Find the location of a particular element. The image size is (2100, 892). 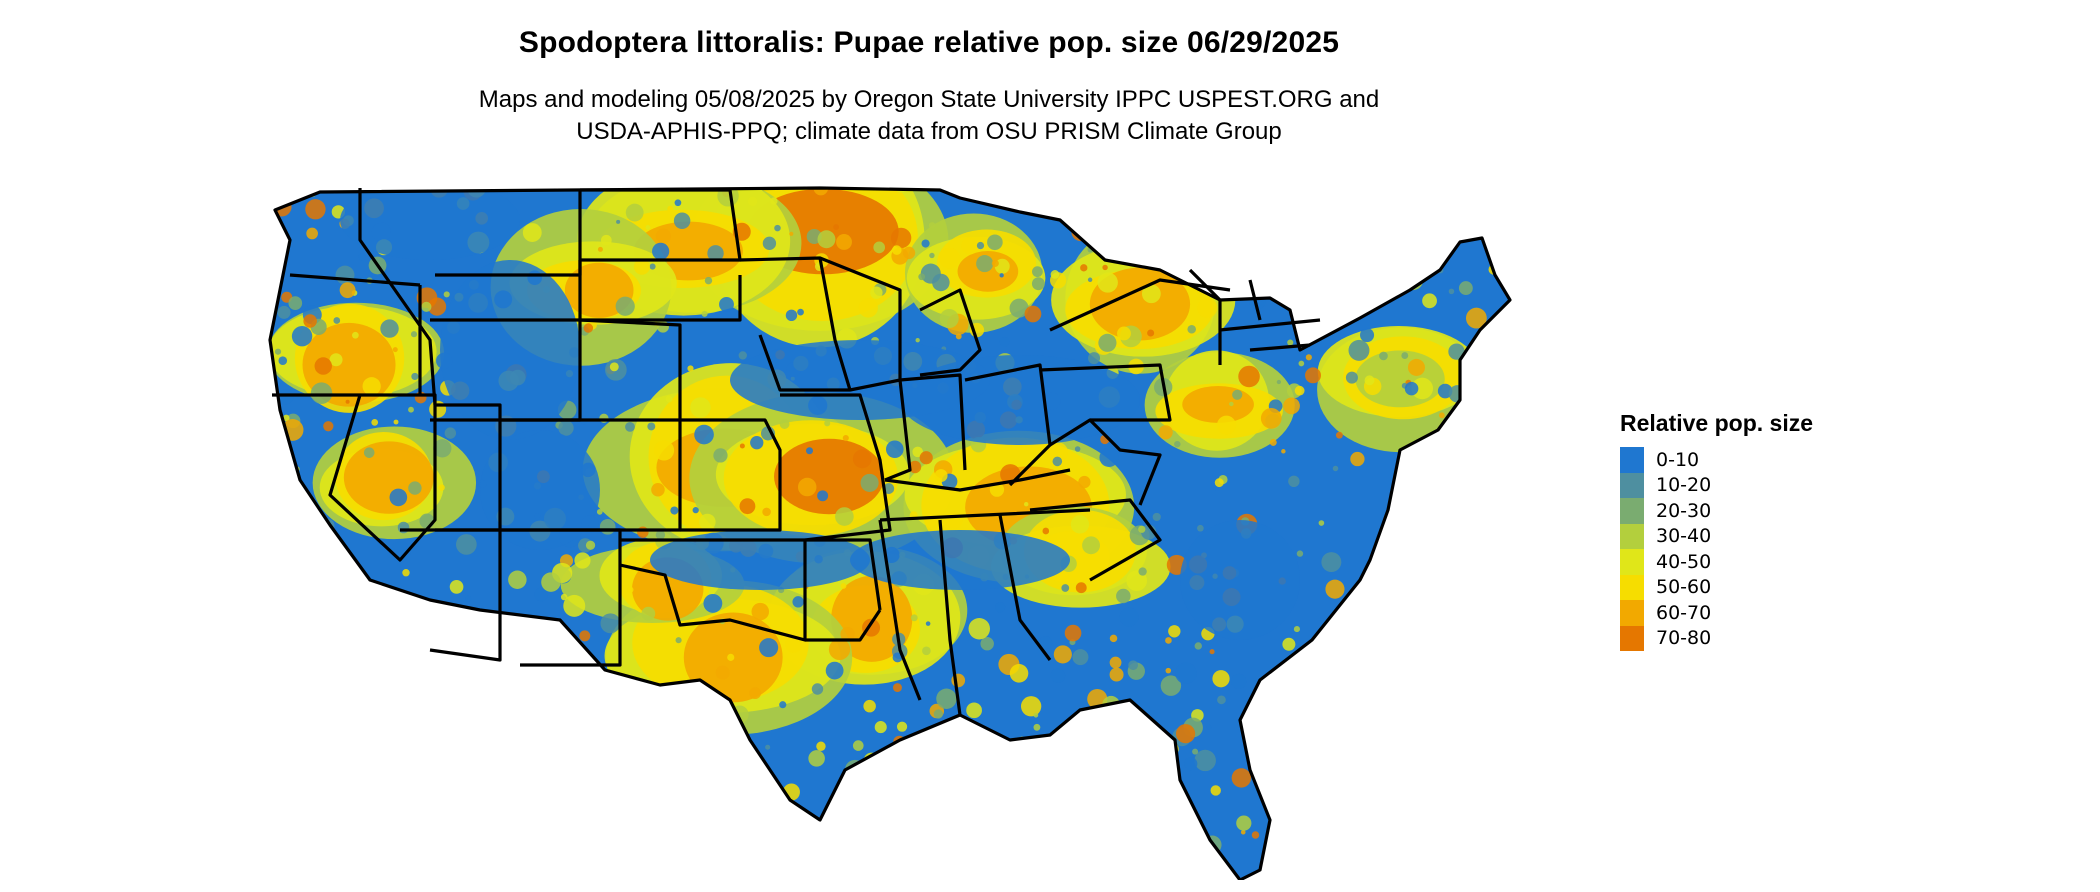

border-mo-ar is located at coordinates (836, 502).